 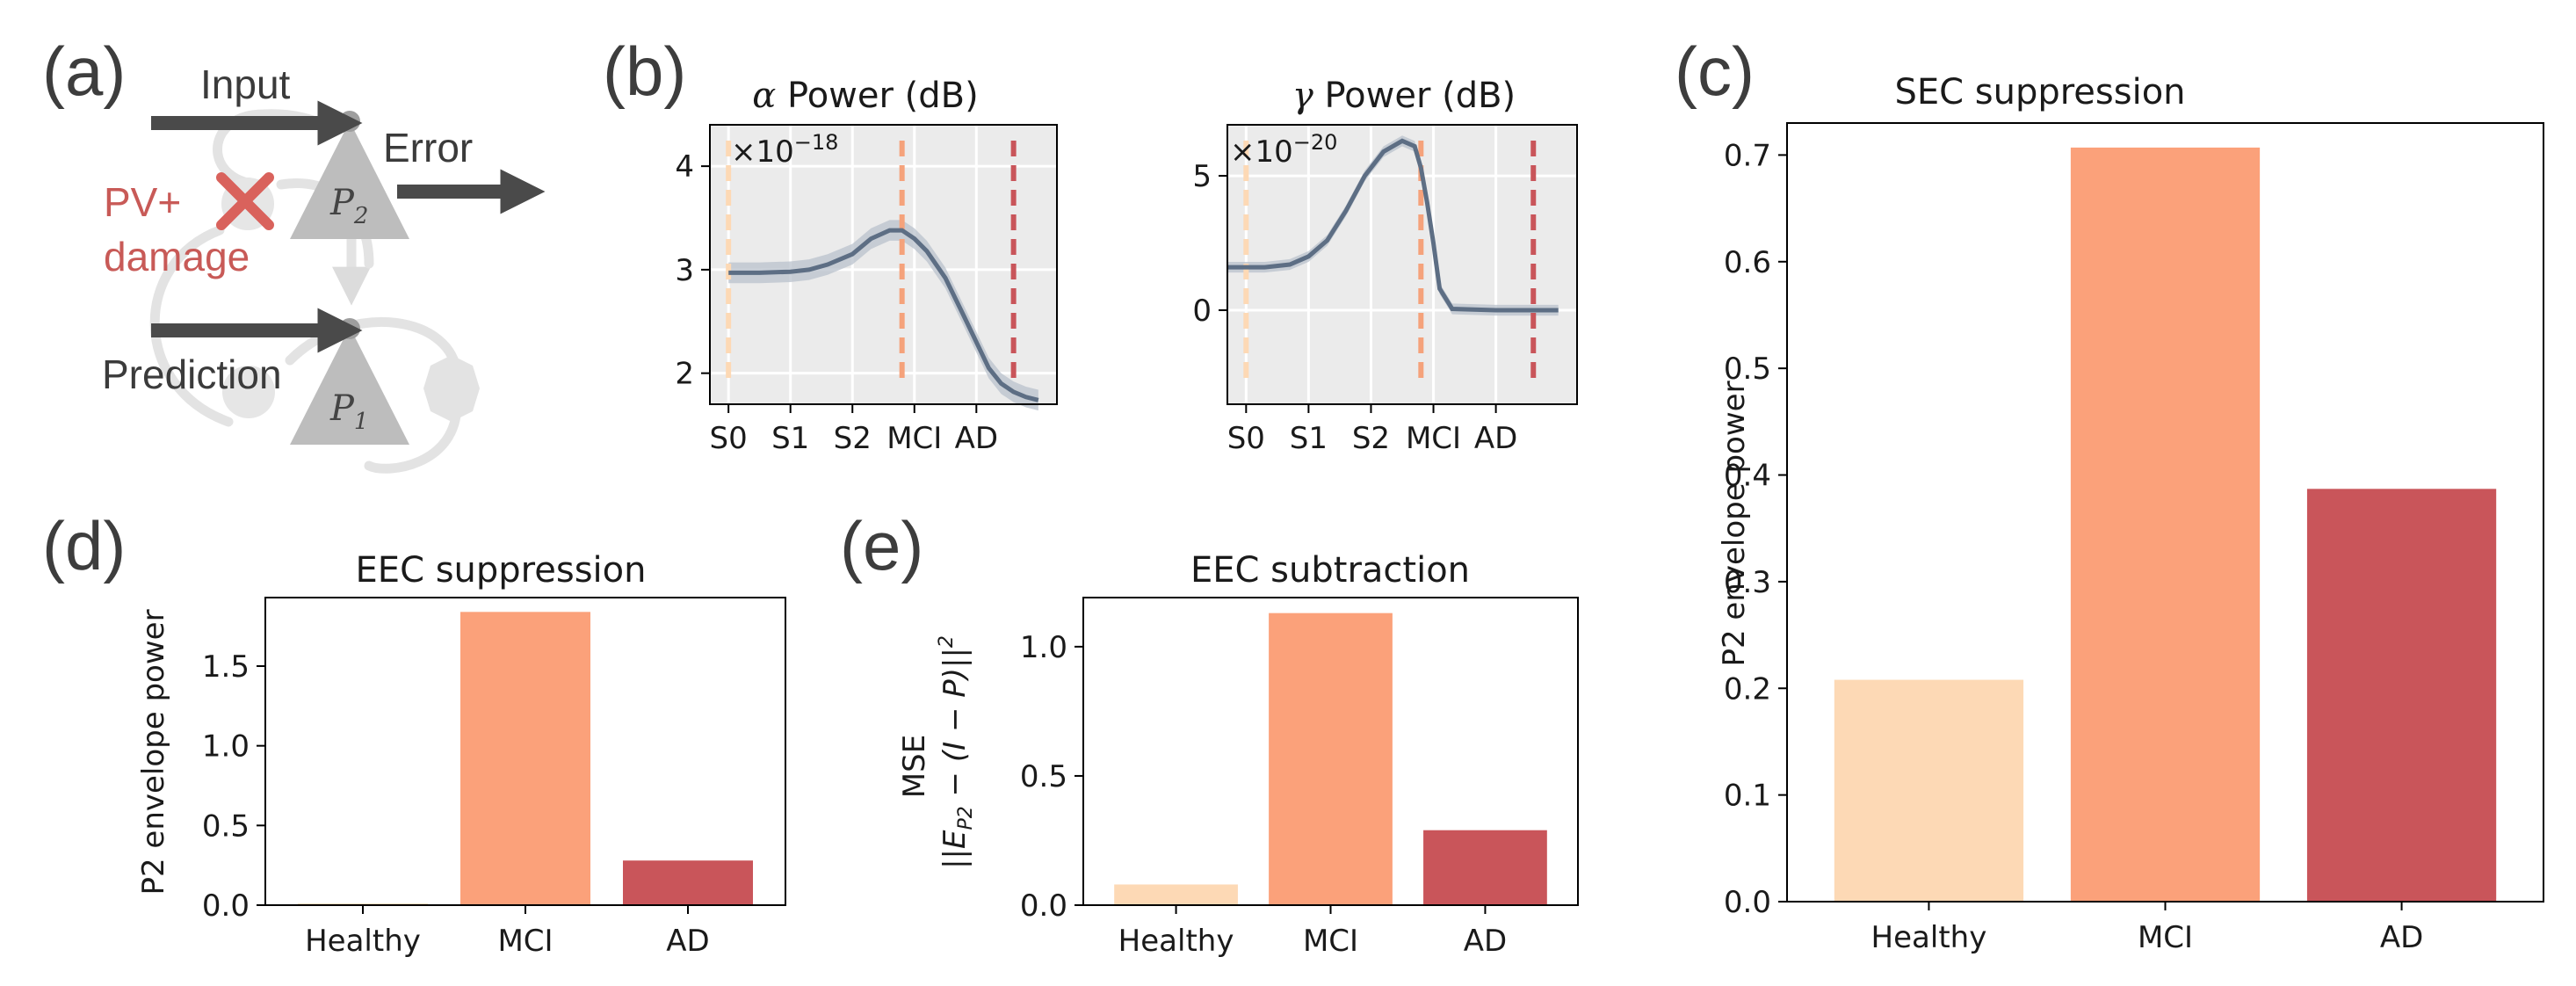 What do you see at coordinates (955, 727) in the screenshot?
I see `mse-part-b: − (I − P)||` at bounding box center [955, 727].